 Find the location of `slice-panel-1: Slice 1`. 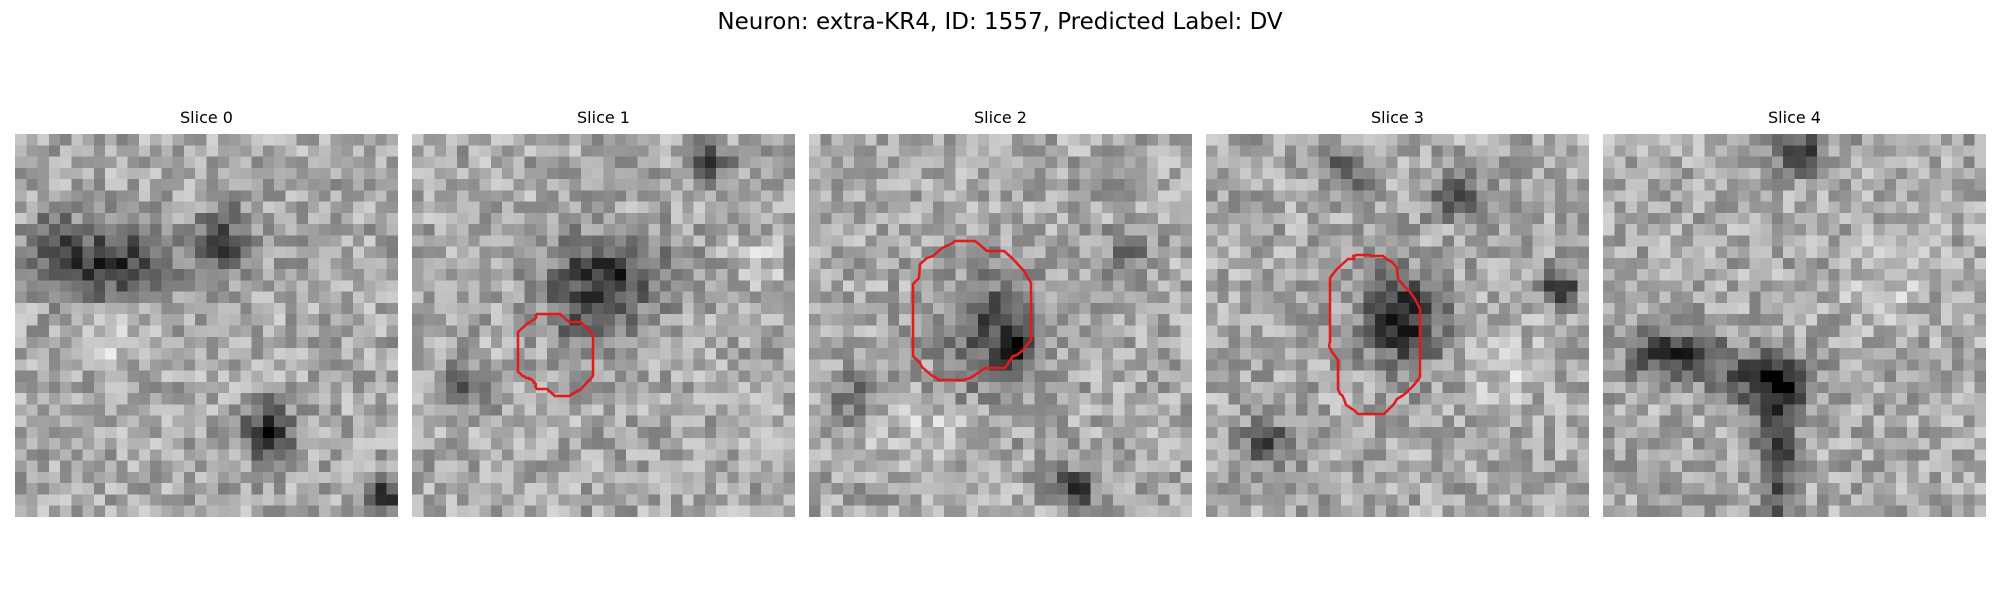

slice-panel-1: Slice 1 is located at coordinates (603, 312).